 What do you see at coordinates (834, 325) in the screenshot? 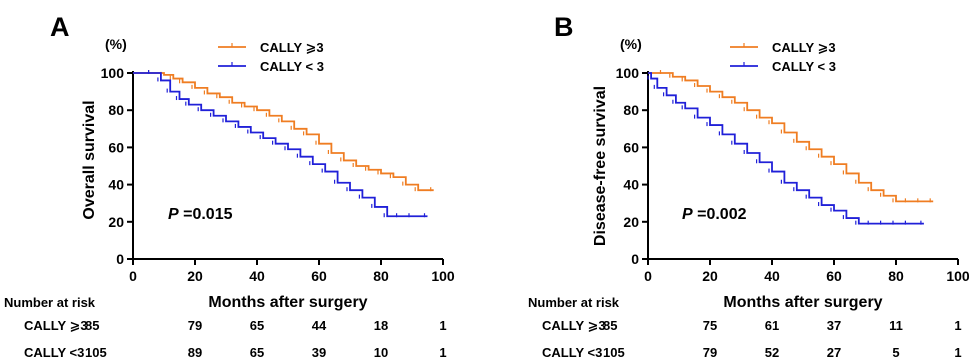
I see `risk-count: 37` at bounding box center [834, 325].